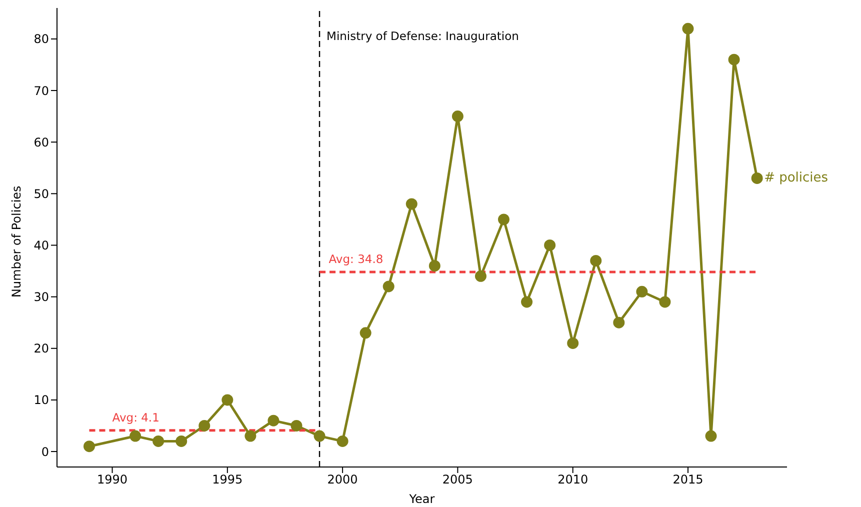 The width and height of the screenshot is (861, 507). What do you see at coordinates (41, 91) in the screenshot?
I see `y-tick-label: 70` at bounding box center [41, 91].